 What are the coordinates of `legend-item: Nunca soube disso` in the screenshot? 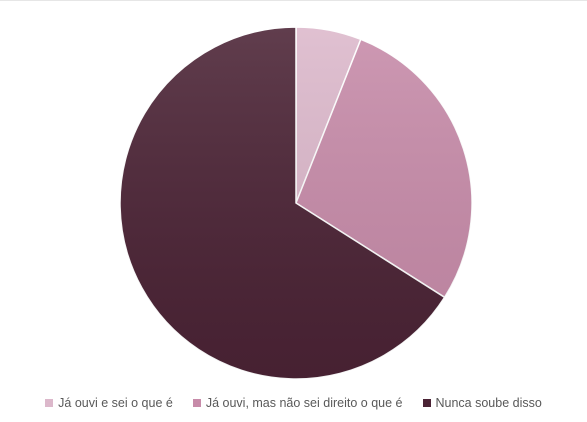 It's located at (482, 403).